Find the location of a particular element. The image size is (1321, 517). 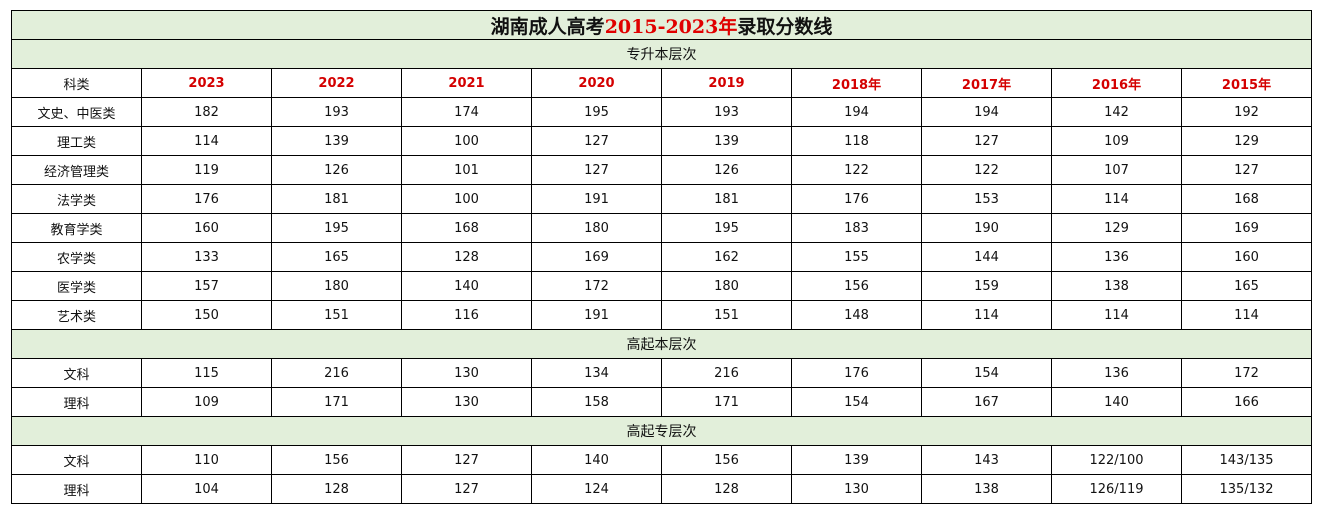

score-cell: 144 is located at coordinates (986, 257).